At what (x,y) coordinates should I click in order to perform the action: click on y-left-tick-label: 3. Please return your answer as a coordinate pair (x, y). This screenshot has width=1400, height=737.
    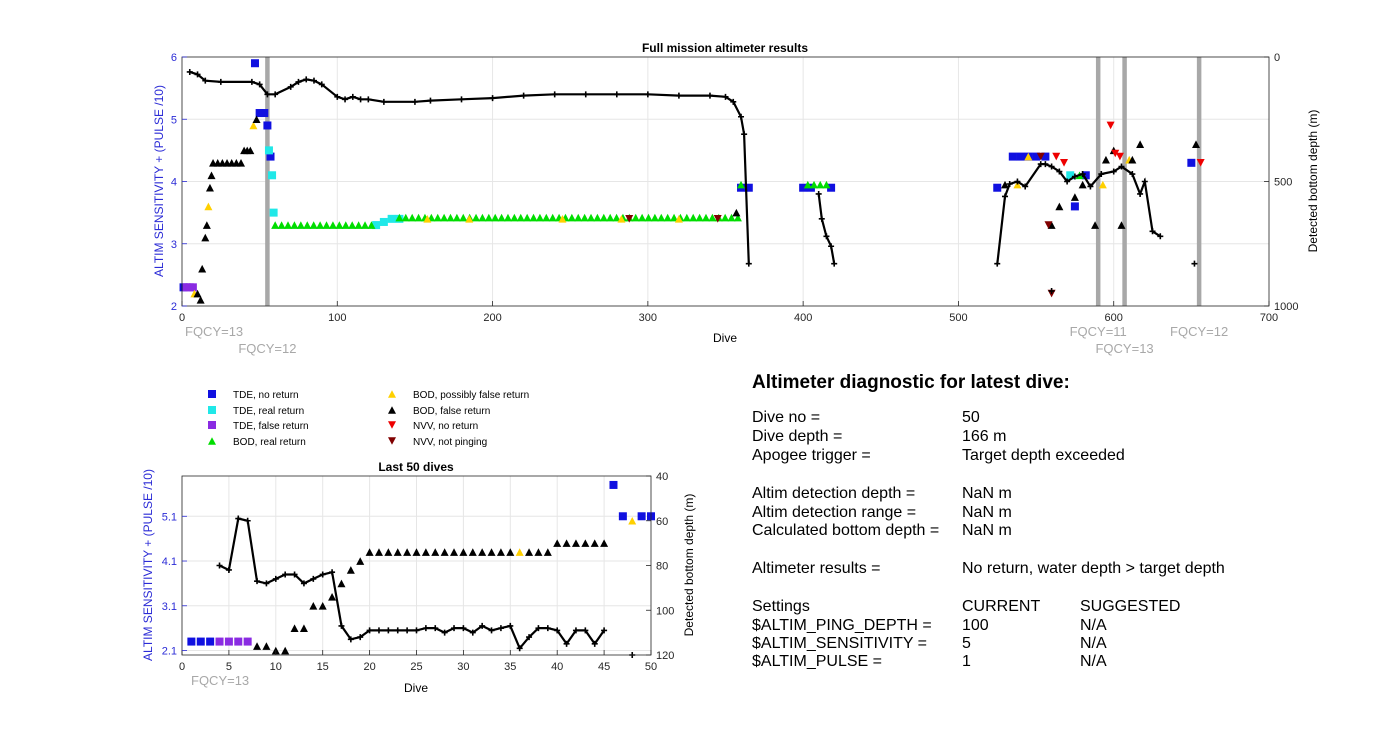
    Looking at the image, I should click on (174, 245).